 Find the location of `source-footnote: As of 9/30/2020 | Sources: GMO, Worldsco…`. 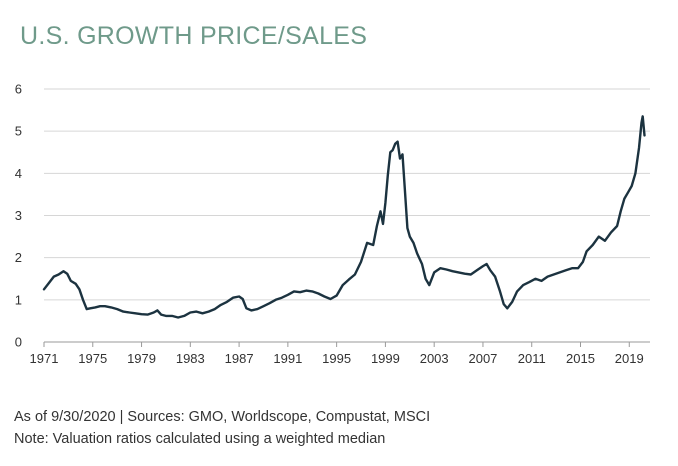

source-footnote: As of 9/30/2020 | Sources: GMO, Worldsco… is located at coordinates (222, 417).